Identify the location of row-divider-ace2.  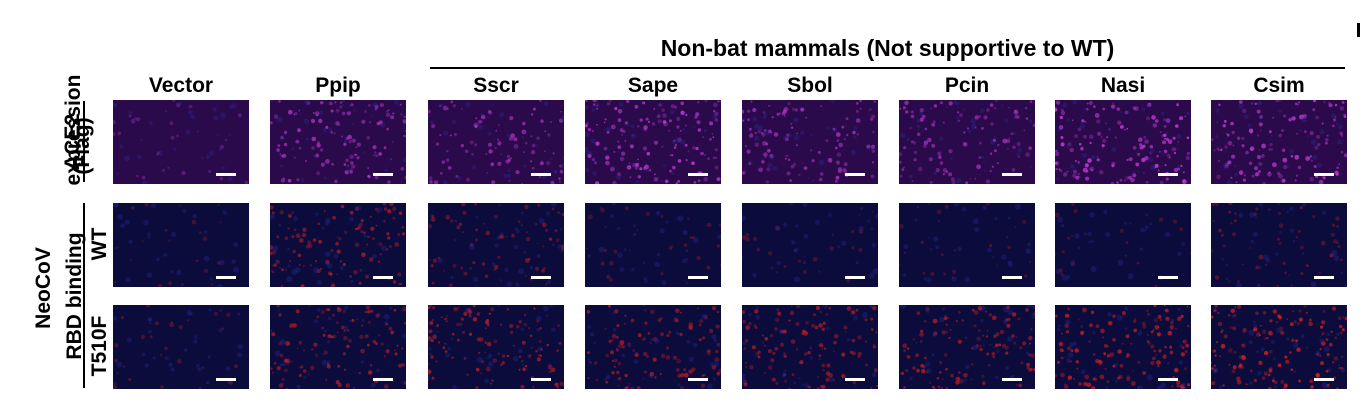
(84, 141).